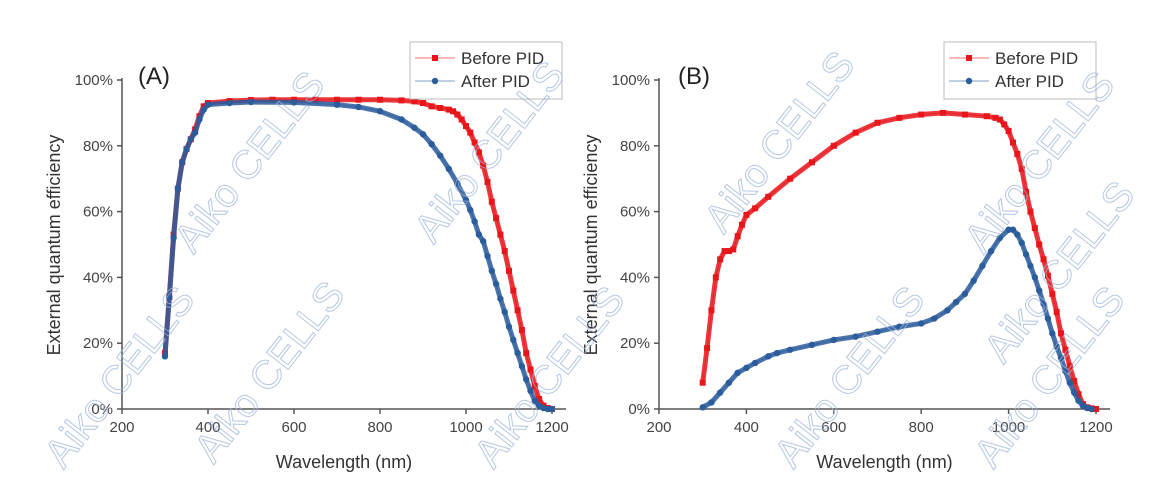  What do you see at coordinates (639, 409) in the screenshot?
I see `y-tick-label: 0%` at bounding box center [639, 409].